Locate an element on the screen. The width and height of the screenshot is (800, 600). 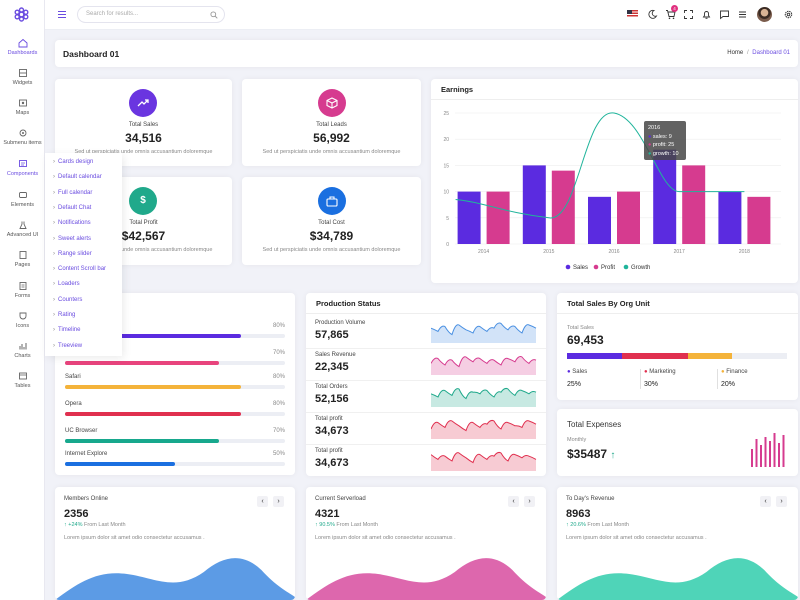
avatar is located at coordinates (764, 14).